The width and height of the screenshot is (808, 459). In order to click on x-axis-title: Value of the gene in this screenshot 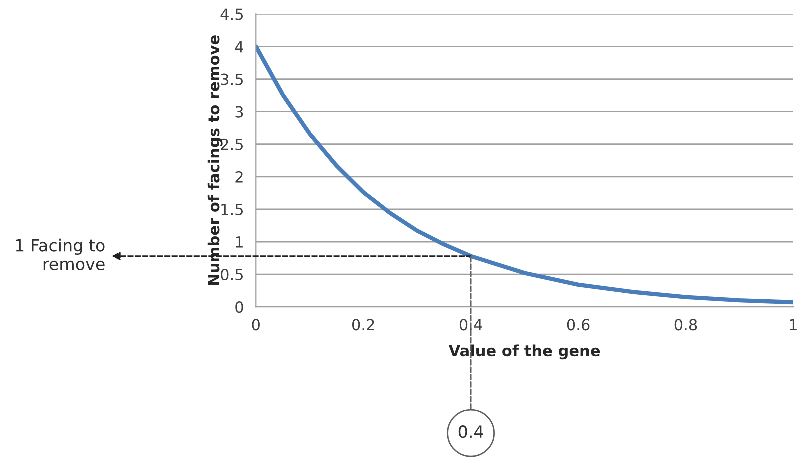, I will do `click(524, 352)`.